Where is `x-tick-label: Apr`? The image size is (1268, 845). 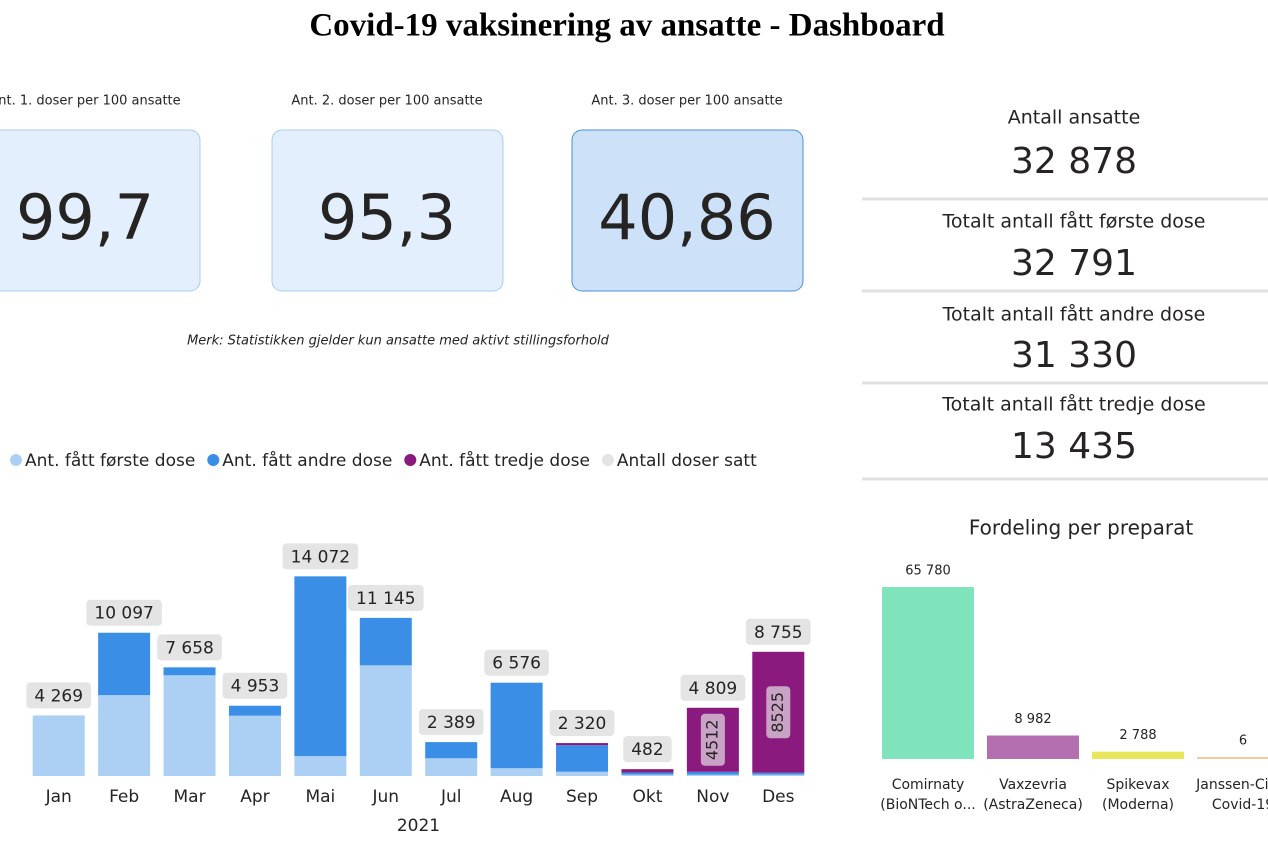
x-tick-label: Apr is located at coordinates (254, 797).